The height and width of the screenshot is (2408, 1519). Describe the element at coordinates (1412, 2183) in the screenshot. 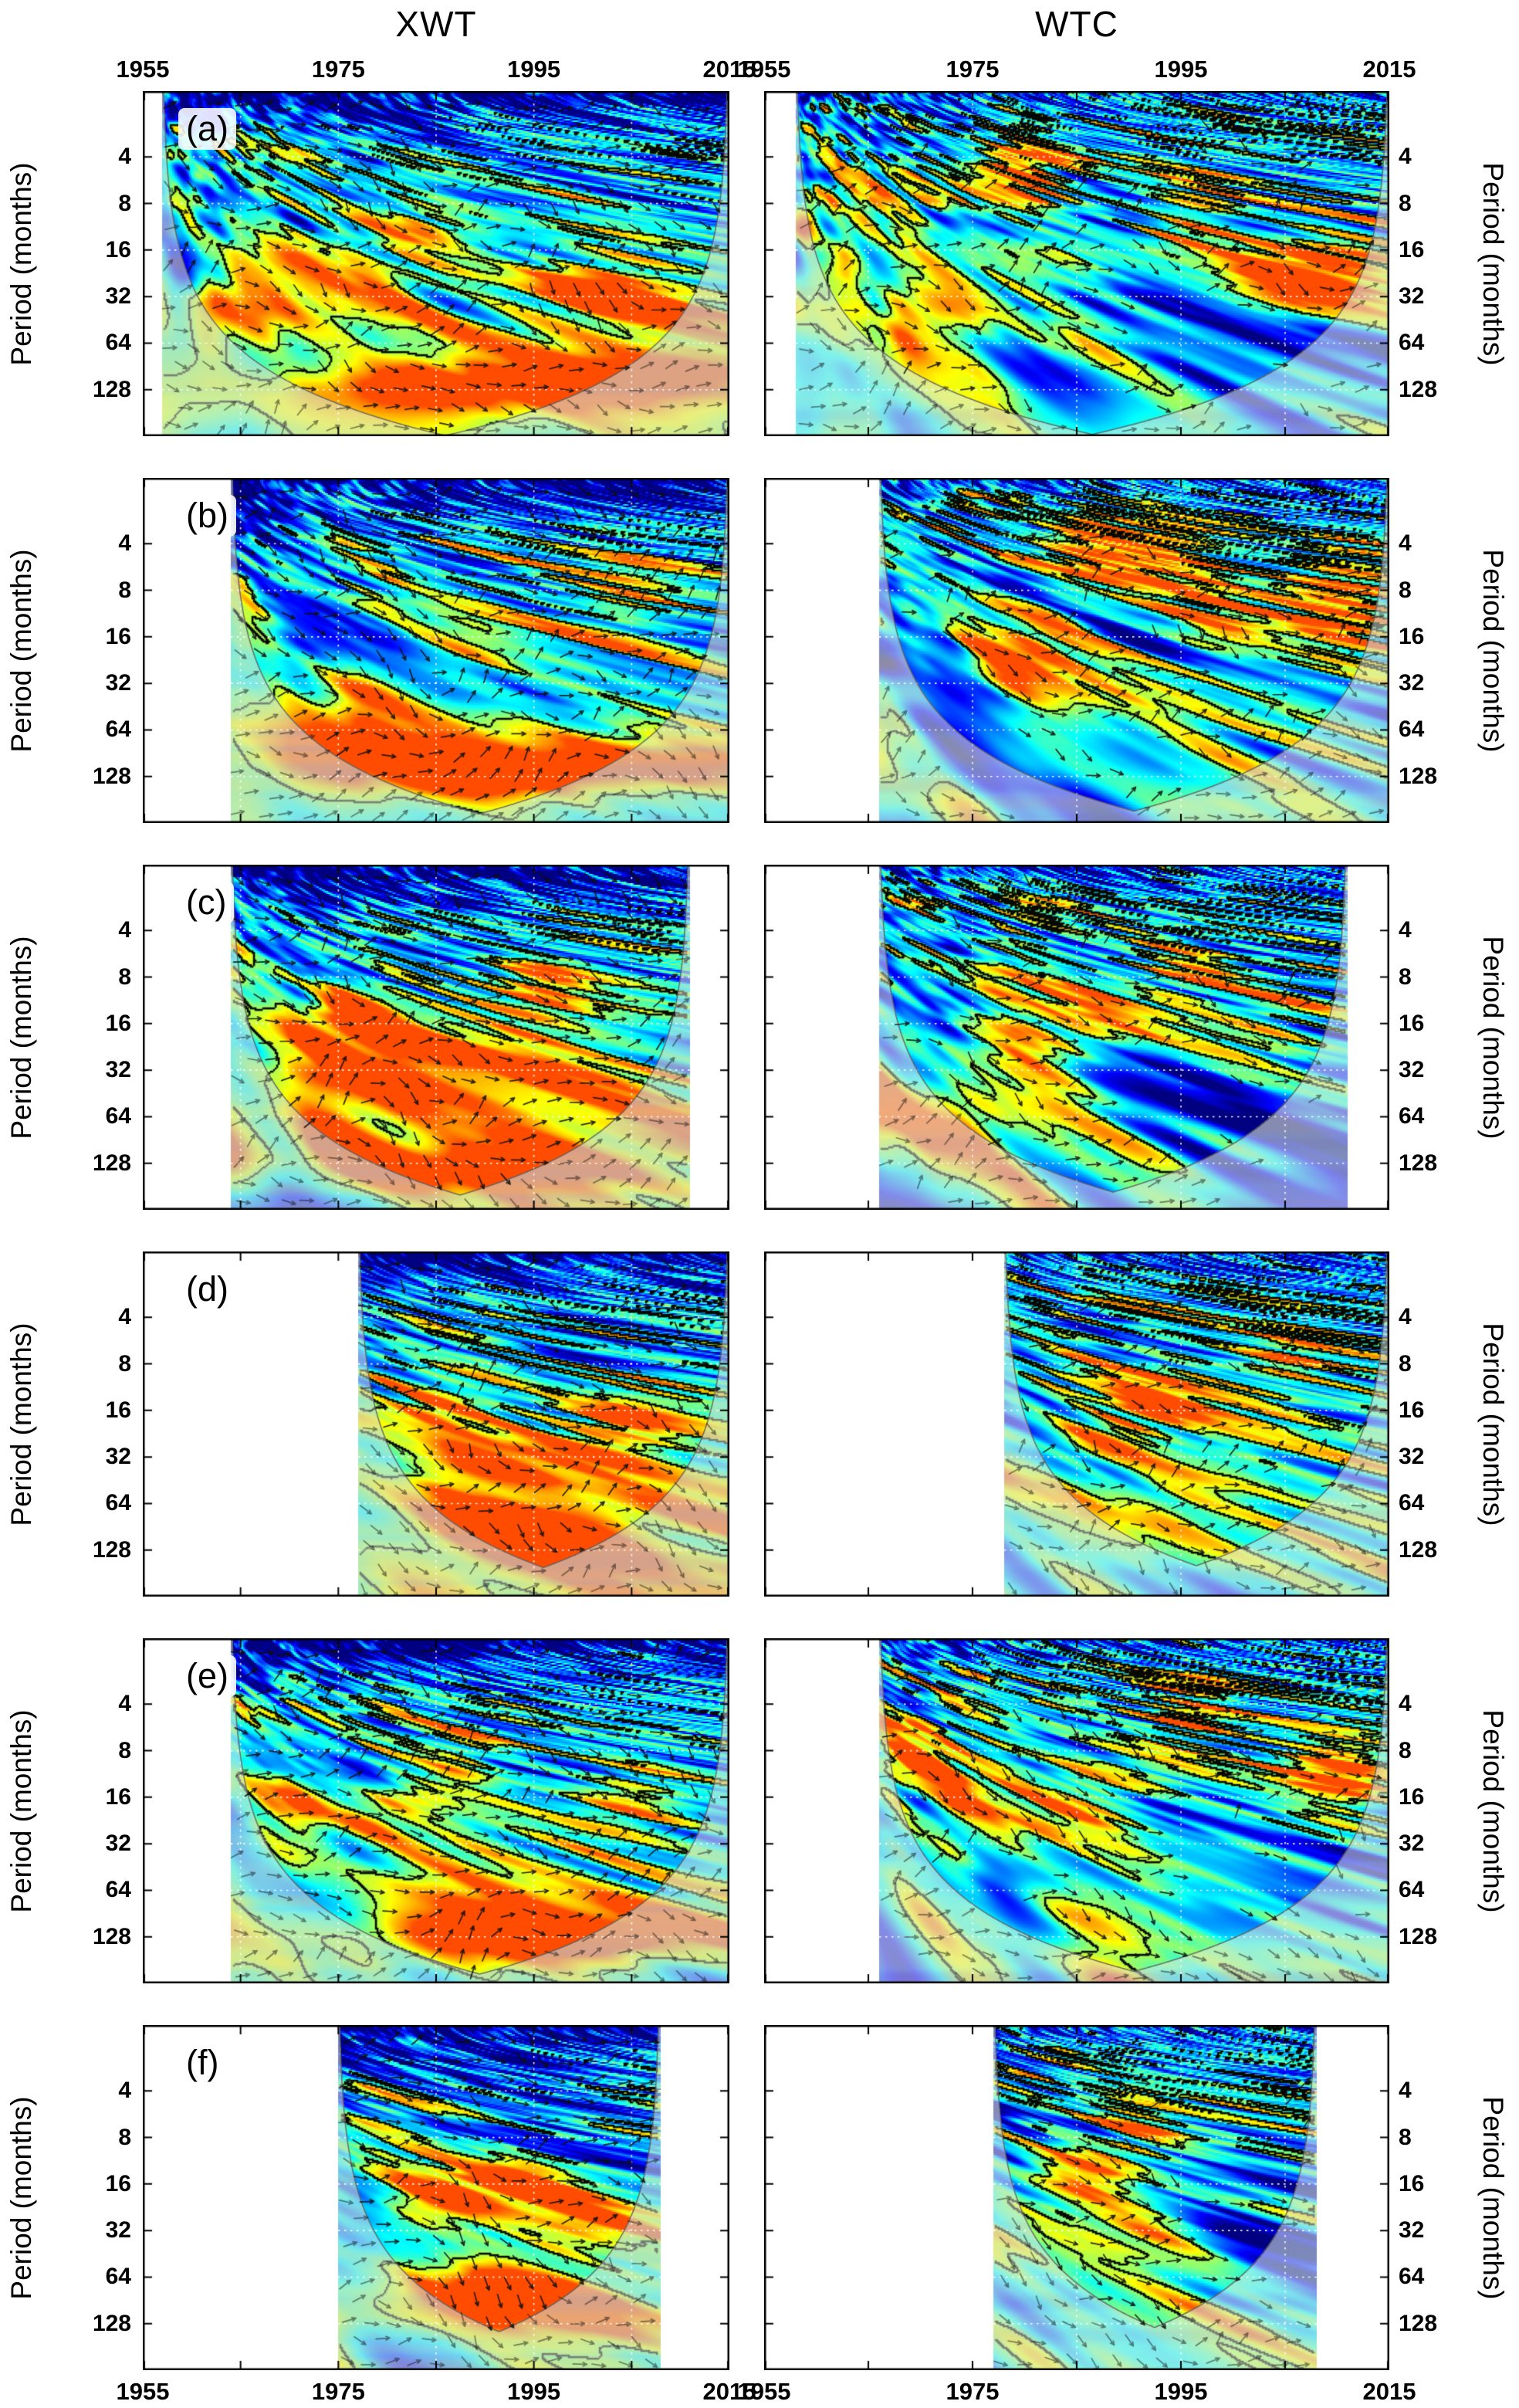

I see `y-tick-label-right-f-16: 16` at that location.